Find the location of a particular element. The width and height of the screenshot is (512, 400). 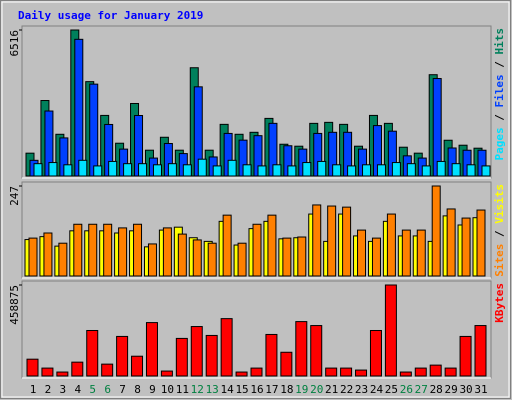

x-tick-label: 22 is located at coordinates (346, 389).